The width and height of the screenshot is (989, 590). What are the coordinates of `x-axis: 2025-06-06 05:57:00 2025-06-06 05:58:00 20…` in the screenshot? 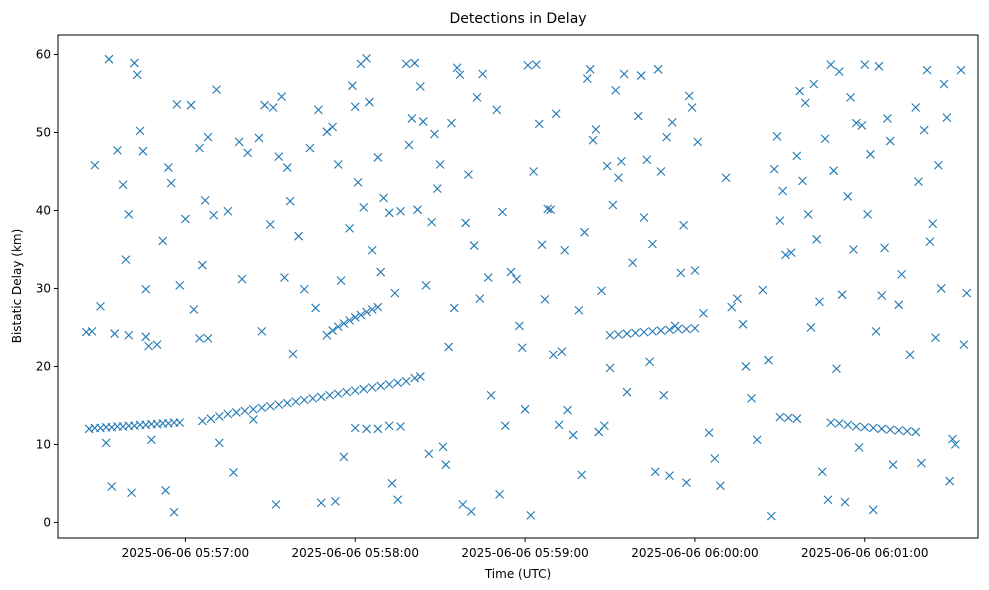 It's located at (525, 549).